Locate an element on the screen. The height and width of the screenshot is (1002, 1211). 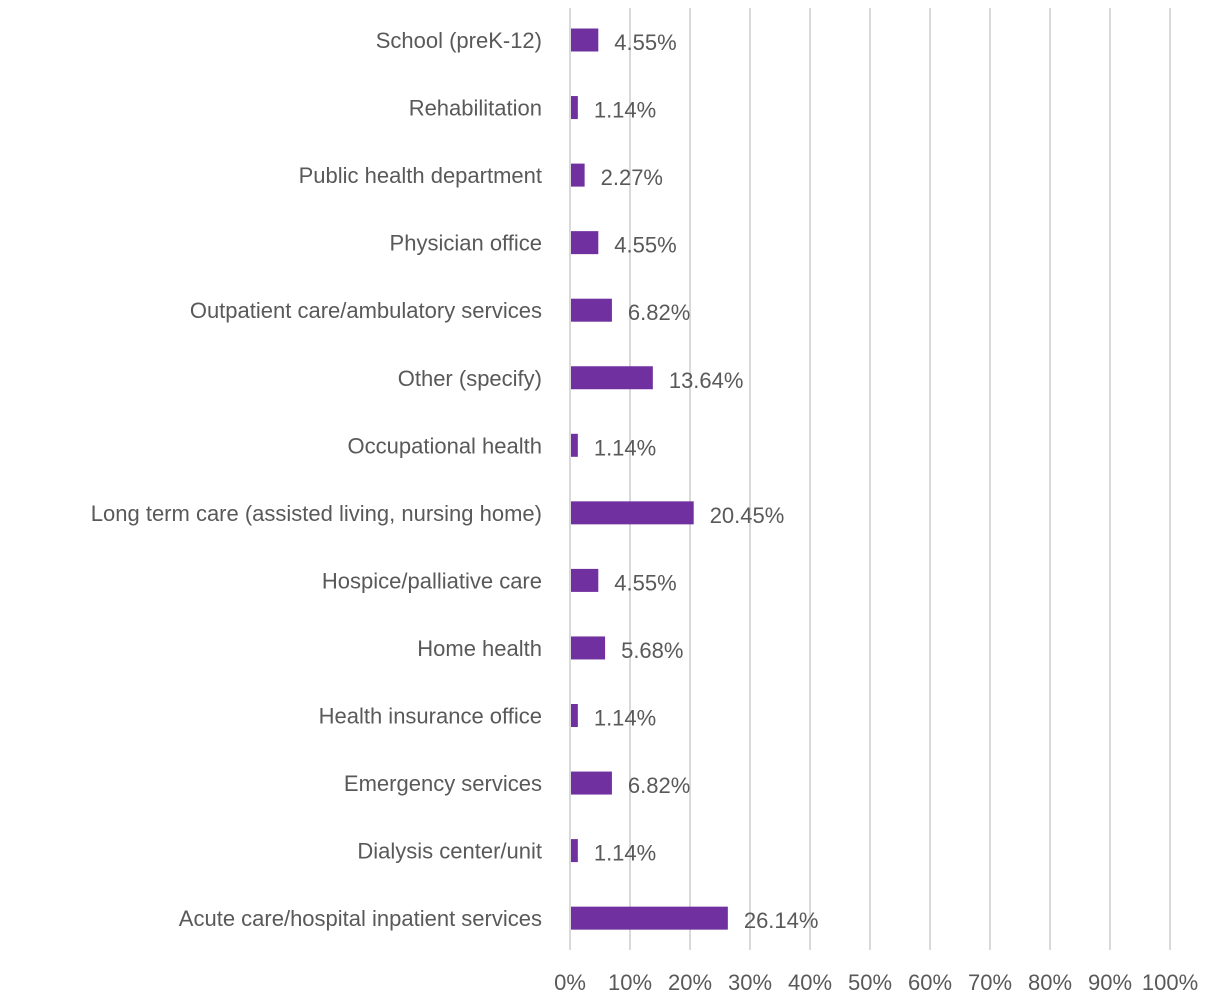
bars is located at coordinates (649, 479).